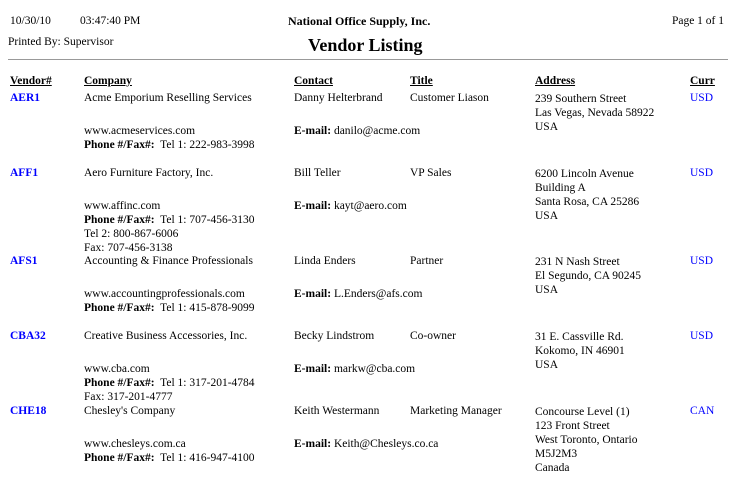 The width and height of the screenshot is (736, 482). I want to click on address-line: West Toronto, Ontario, so click(586, 440).